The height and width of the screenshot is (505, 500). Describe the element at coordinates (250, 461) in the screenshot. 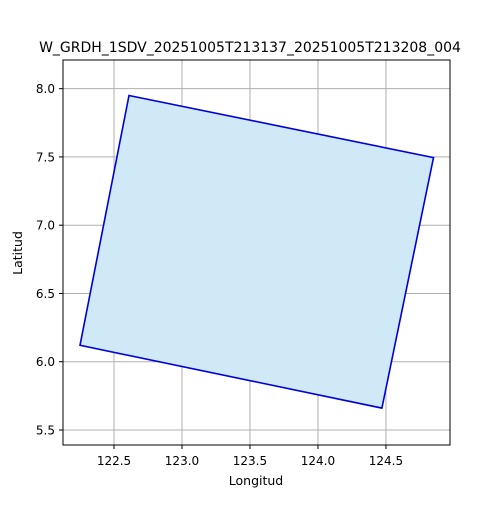

I see `x-tick-label: 123.5` at that location.